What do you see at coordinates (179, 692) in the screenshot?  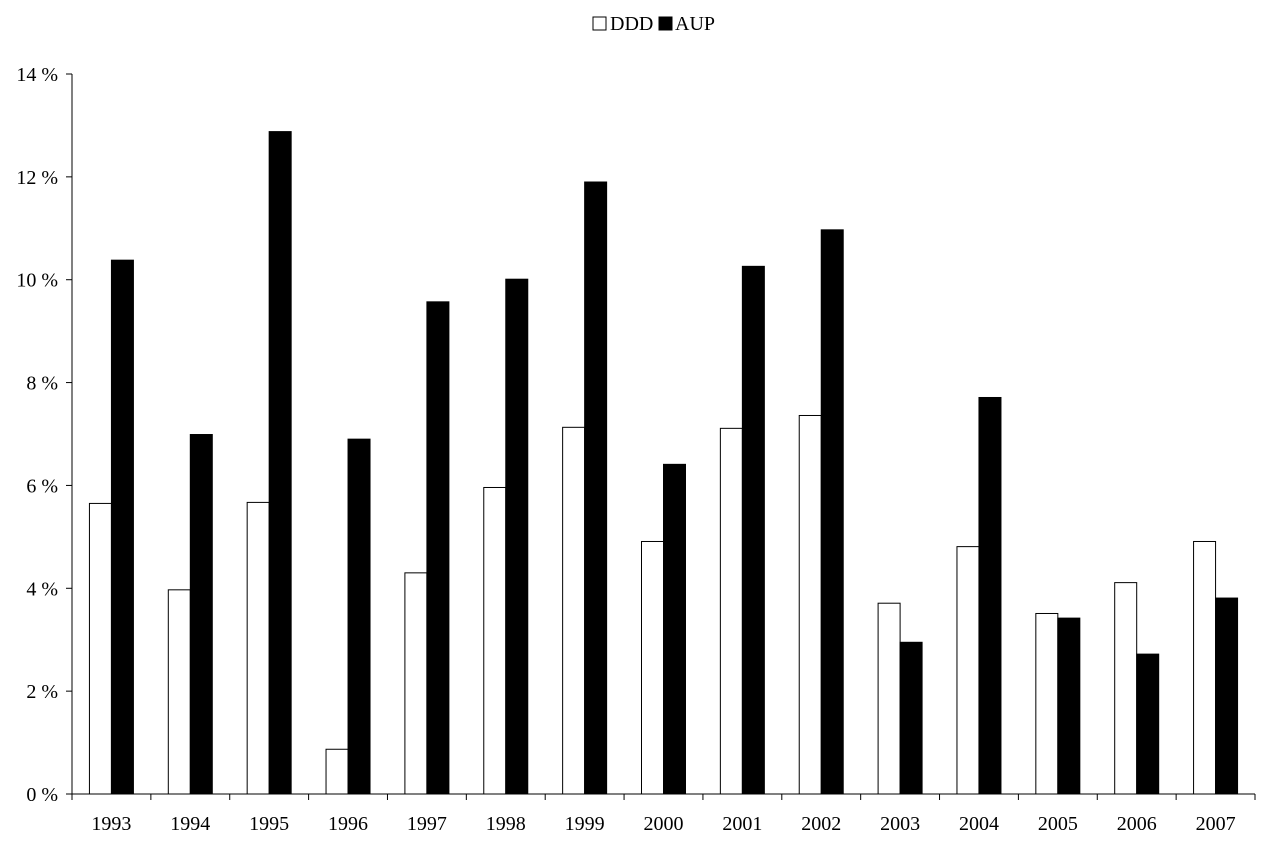 I see `bar-ddd-1994` at bounding box center [179, 692].